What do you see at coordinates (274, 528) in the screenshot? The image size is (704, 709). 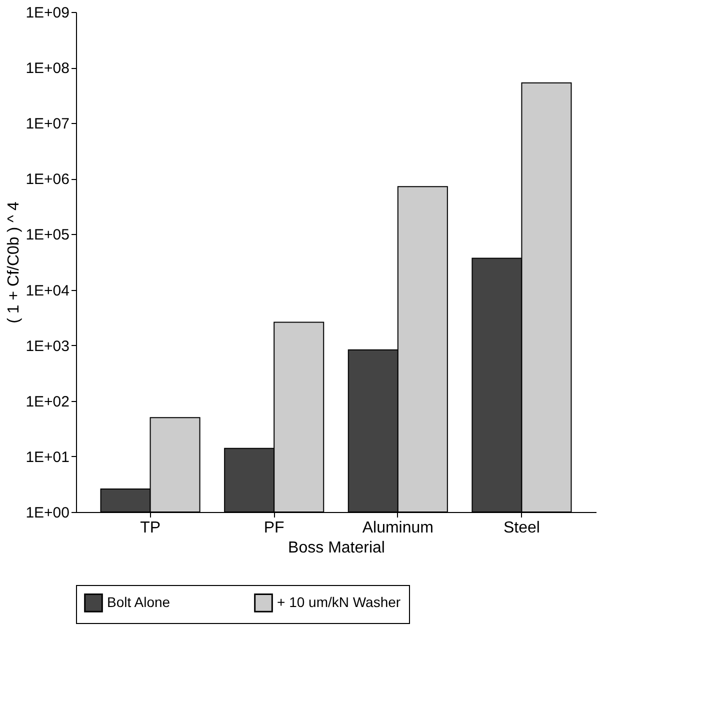 I see `x-tick-label: PF` at bounding box center [274, 528].